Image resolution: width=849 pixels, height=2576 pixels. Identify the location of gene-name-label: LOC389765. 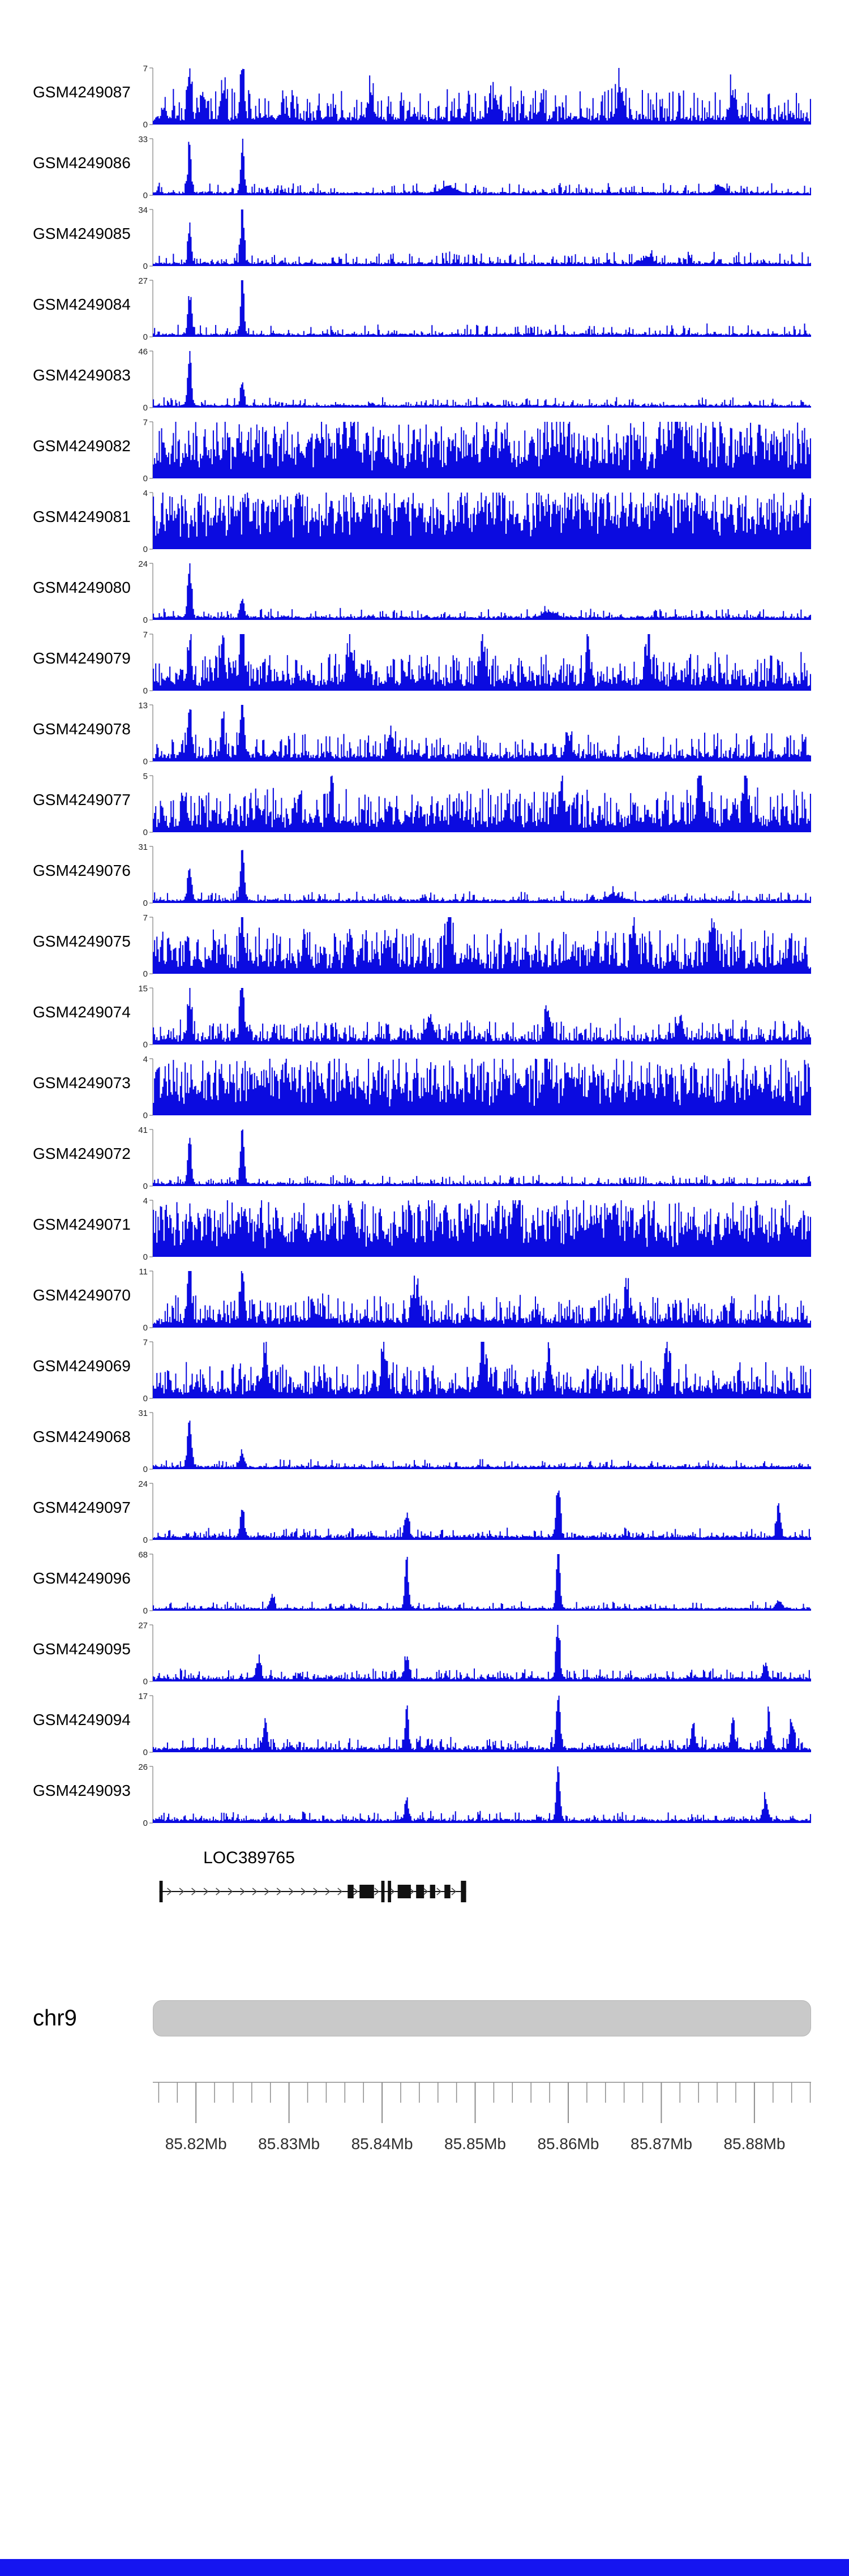
(249, 1857).